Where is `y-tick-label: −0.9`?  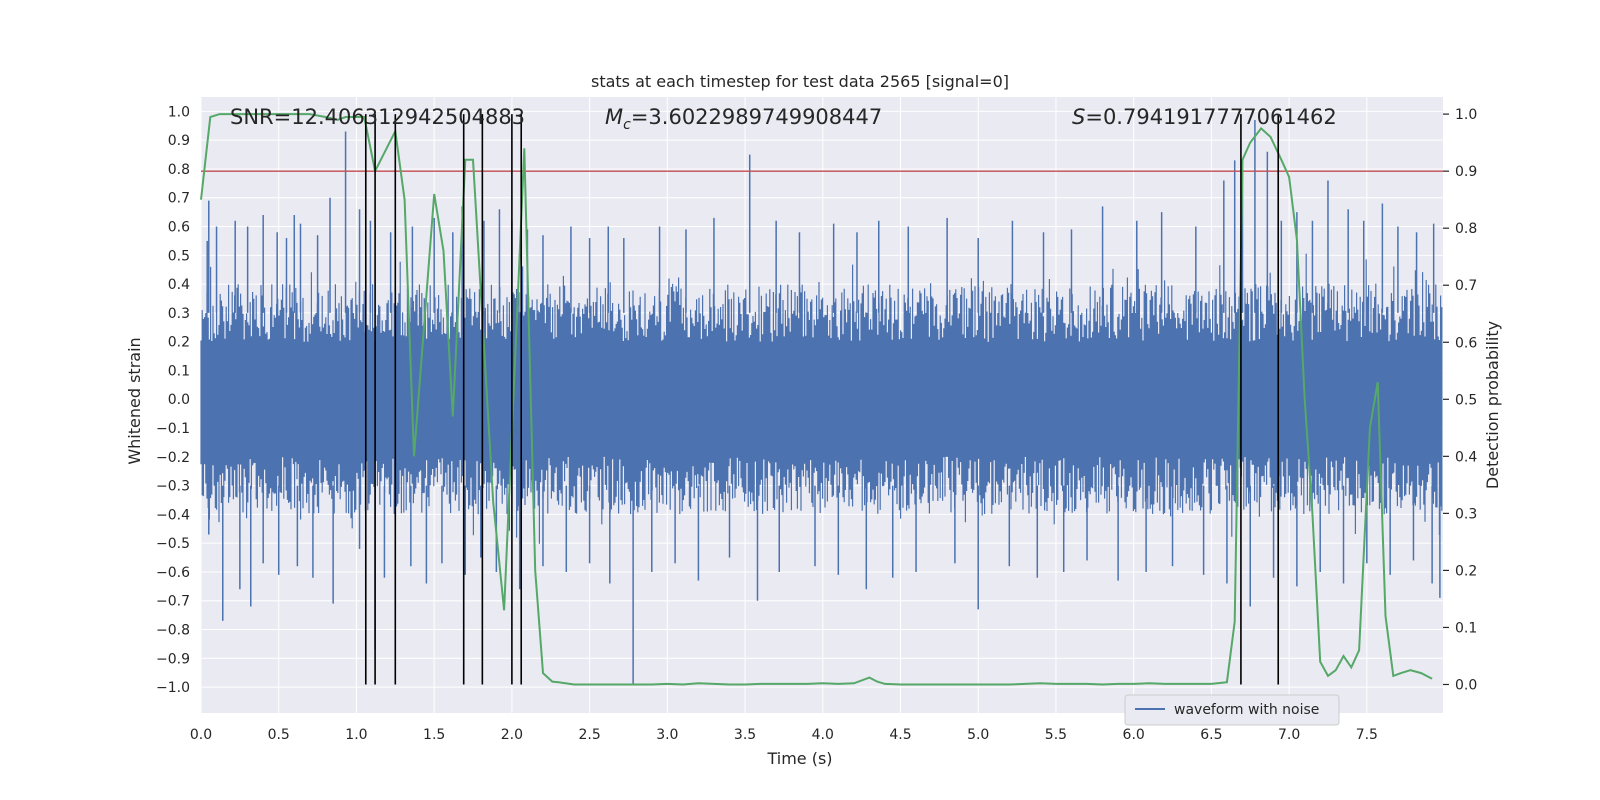 y-tick-label: −0.9 is located at coordinates (173, 659).